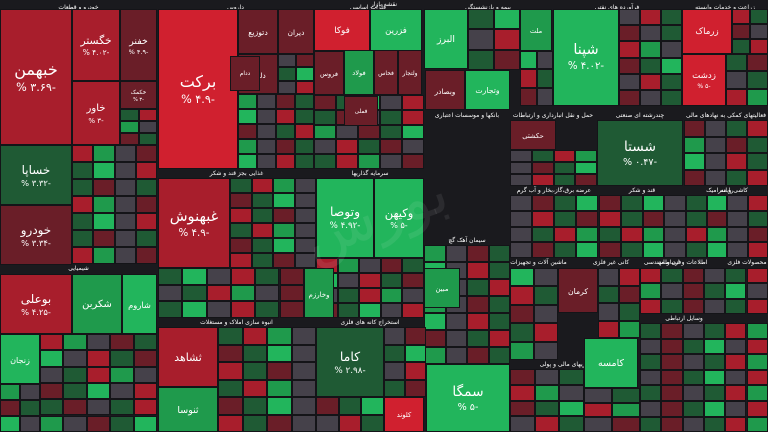 The height and width of the screenshot is (432, 768). Describe the element at coordinates (188, 357) in the screenshot. I see `treemap-tile: ثشاهد` at that location.